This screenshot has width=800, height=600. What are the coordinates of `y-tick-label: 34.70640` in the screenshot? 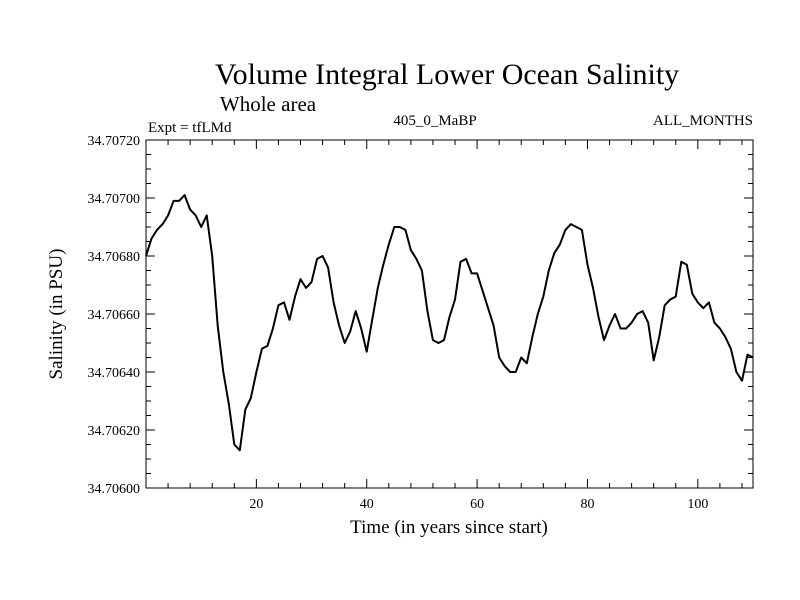 It's located at (114, 373).